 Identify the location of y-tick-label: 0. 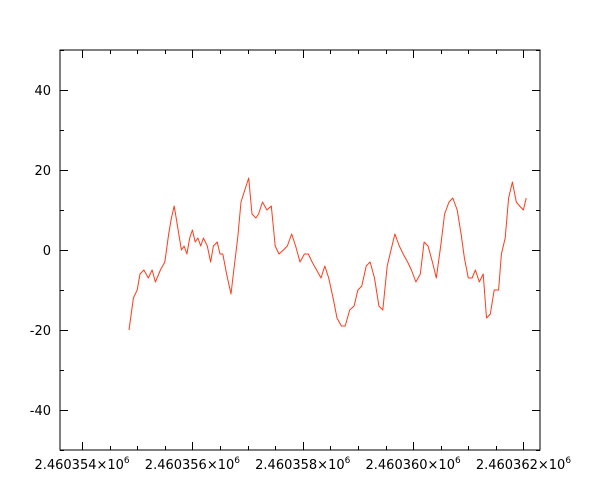
(47, 251).